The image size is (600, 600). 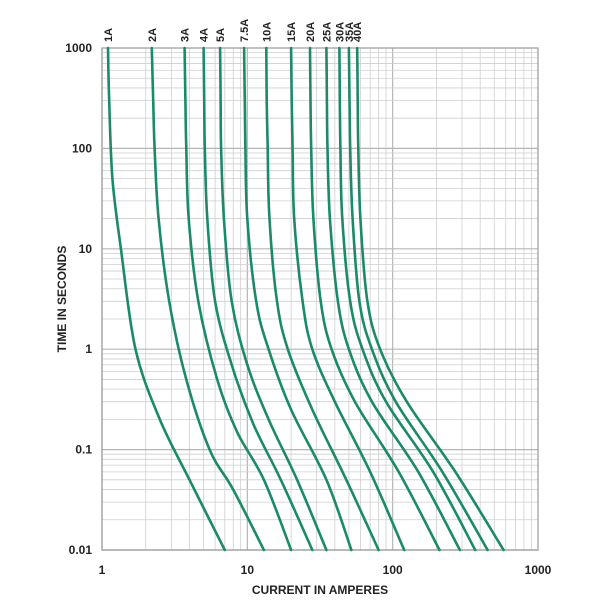 What do you see at coordinates (153, 35) in the screenshot?
I see `series-label-2A: 2A` at bounding box center [153, 35].